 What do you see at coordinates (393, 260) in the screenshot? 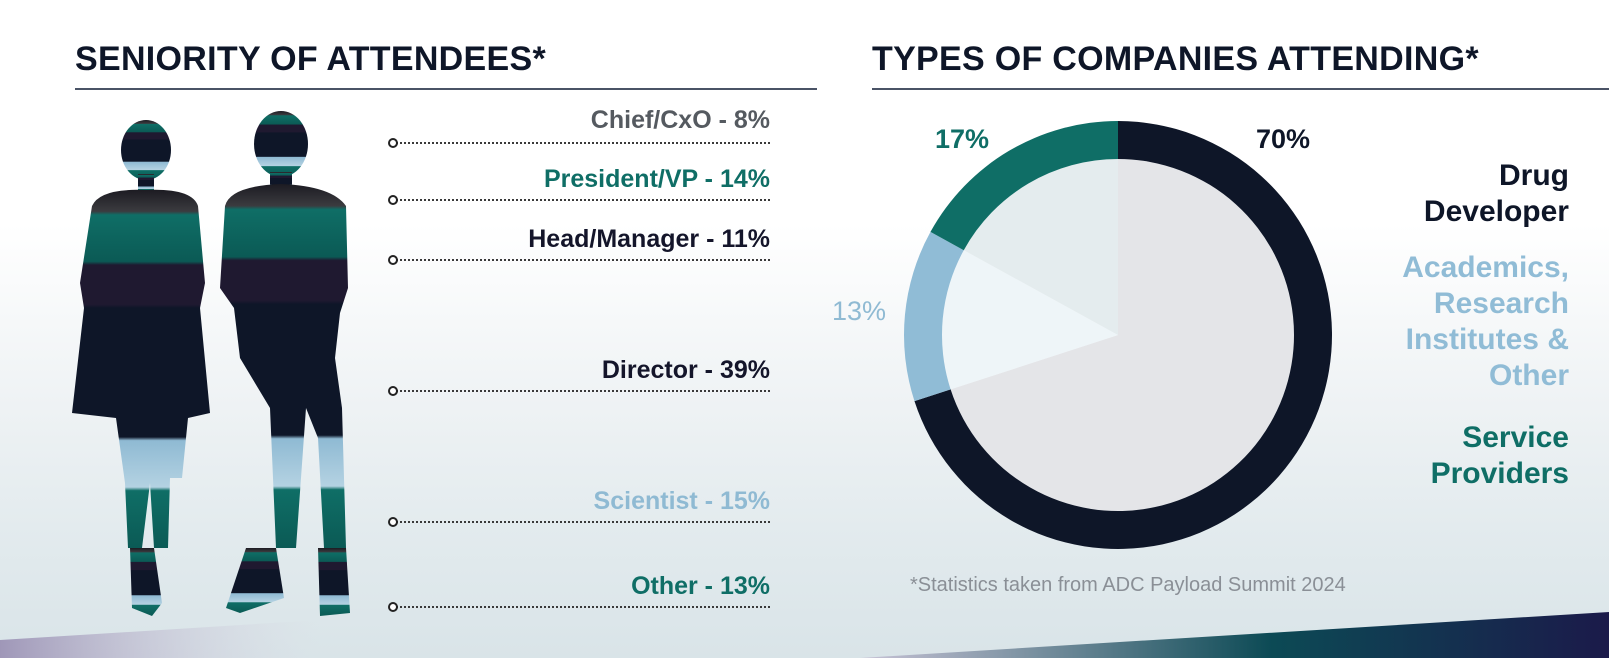
I see `leader-dot-head` at bounding box center [393, 260].